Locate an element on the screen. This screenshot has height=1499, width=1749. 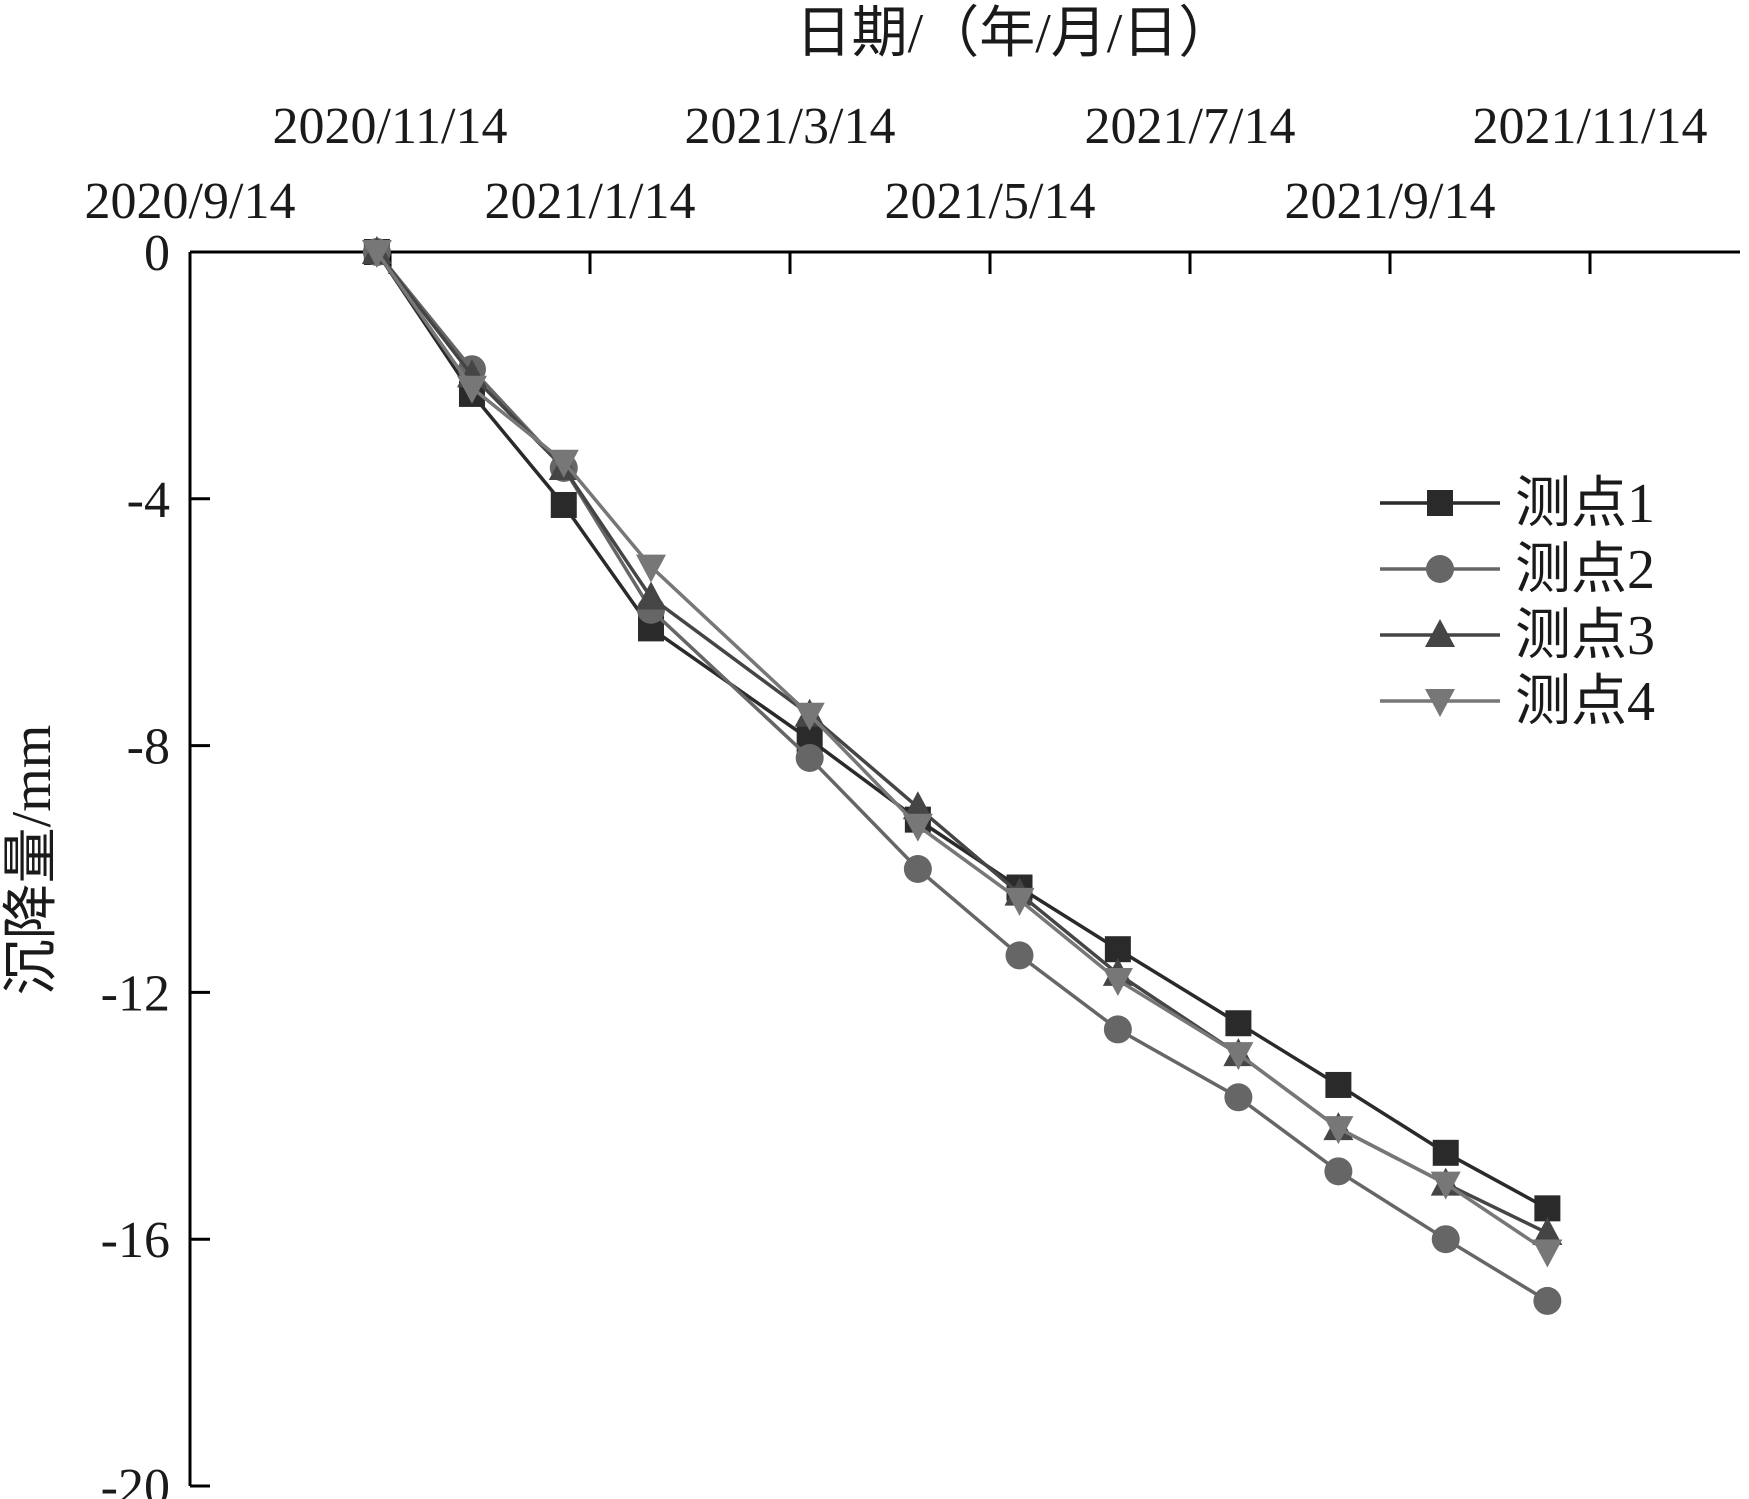
y-tick-label: 0 is located at coordinates (157, 253).